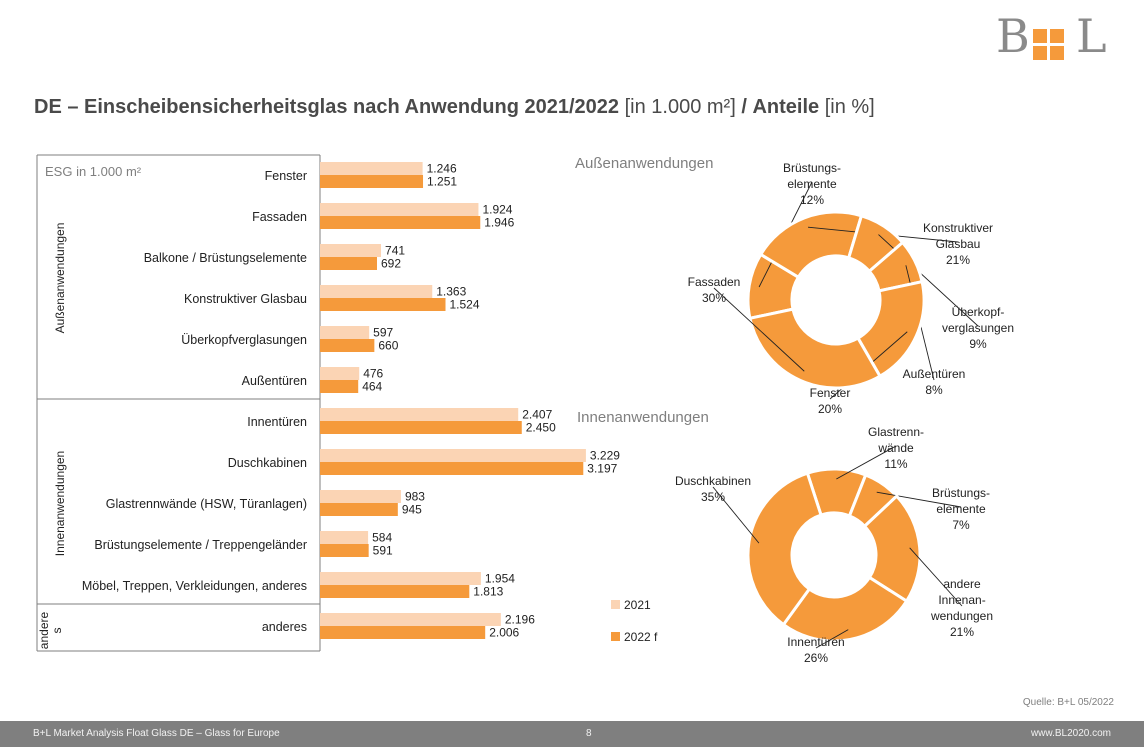 The image size is (1144, 747). I want to click on slice-label-line: 7%, so click(961, 525).